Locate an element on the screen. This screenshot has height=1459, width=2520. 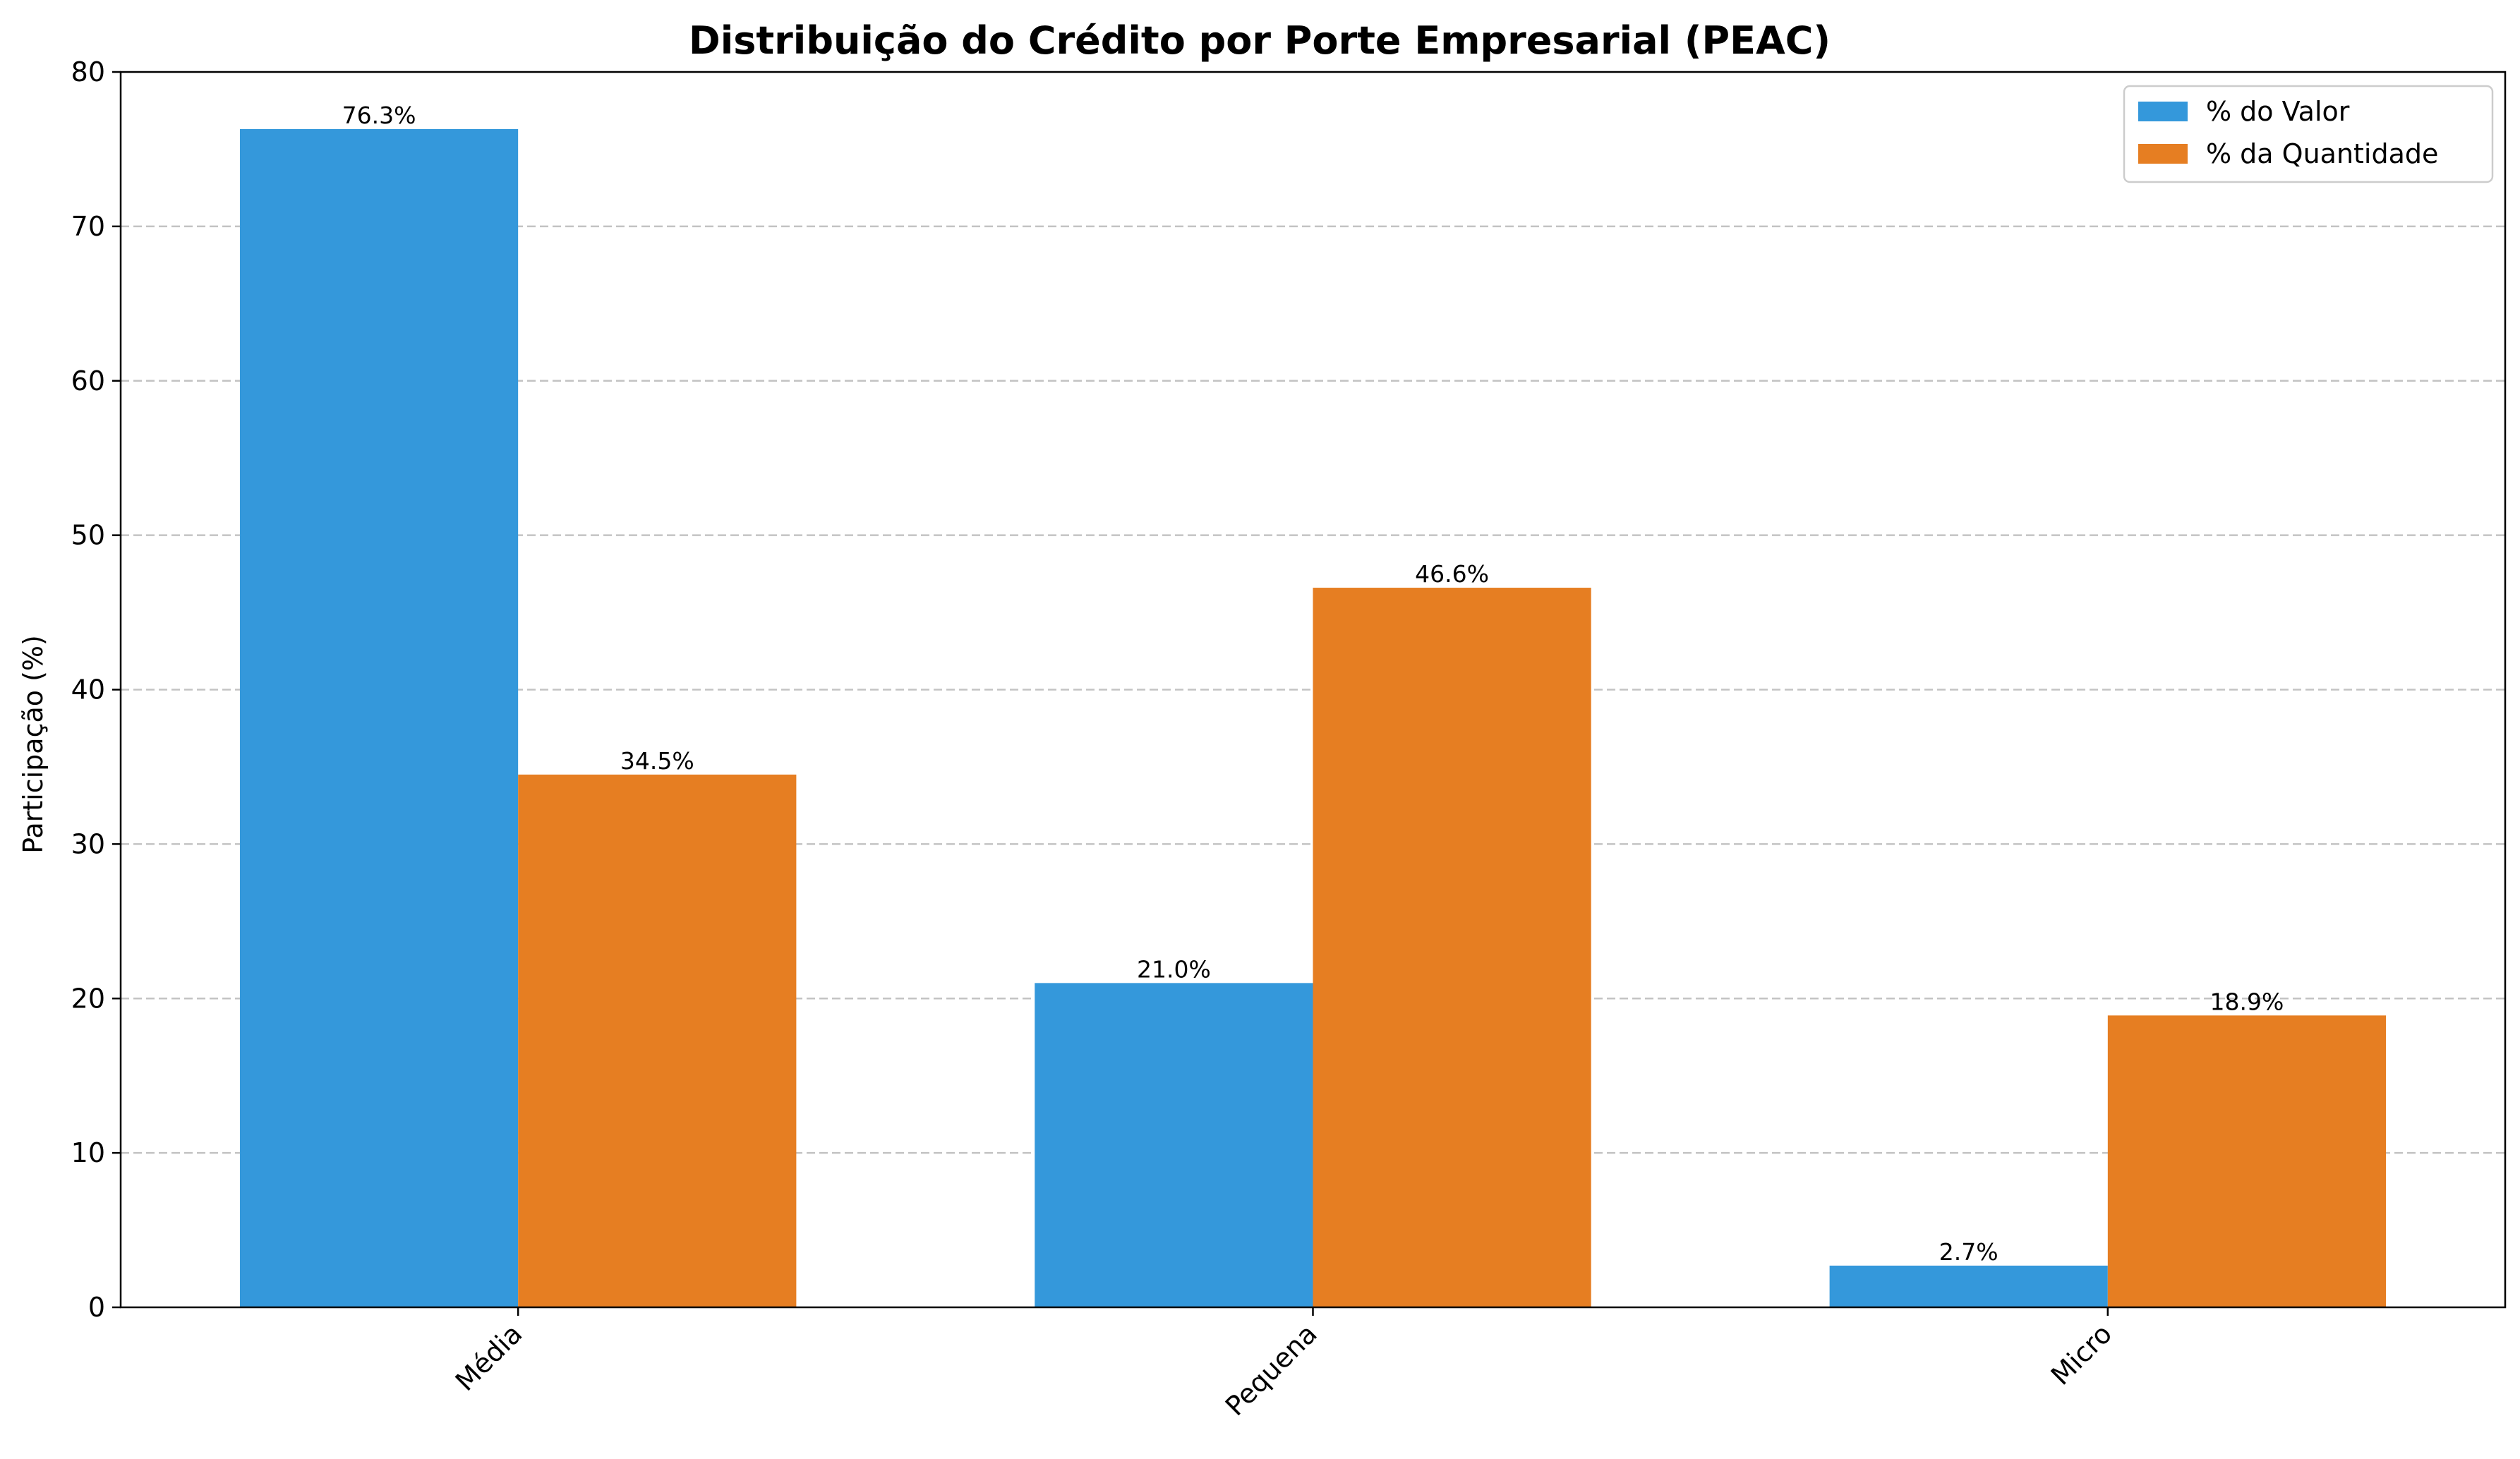
data-label-valor-1: 76.3% is located at coordinates (379, 115).